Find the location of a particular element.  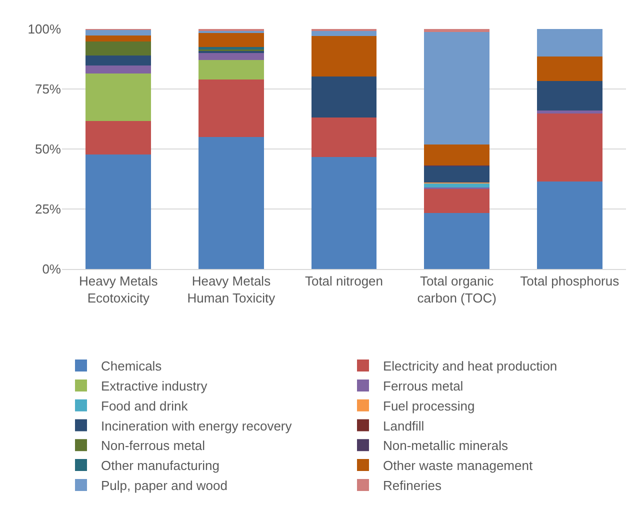

legend-label: Pulp, paper and wood is located at coordinates (164, 486).